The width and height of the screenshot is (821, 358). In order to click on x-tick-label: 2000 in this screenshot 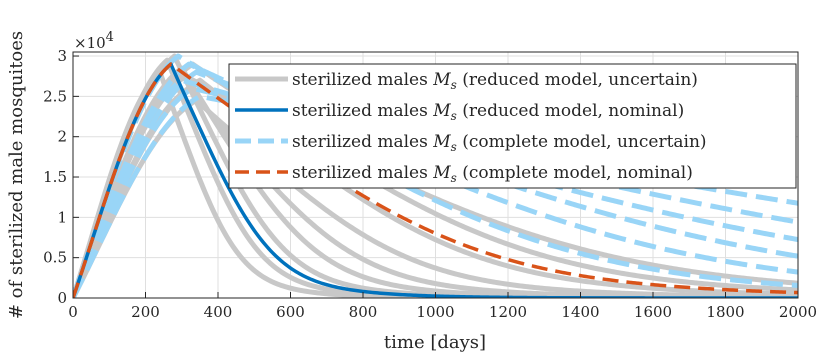, I will do `click(798, 312)`.